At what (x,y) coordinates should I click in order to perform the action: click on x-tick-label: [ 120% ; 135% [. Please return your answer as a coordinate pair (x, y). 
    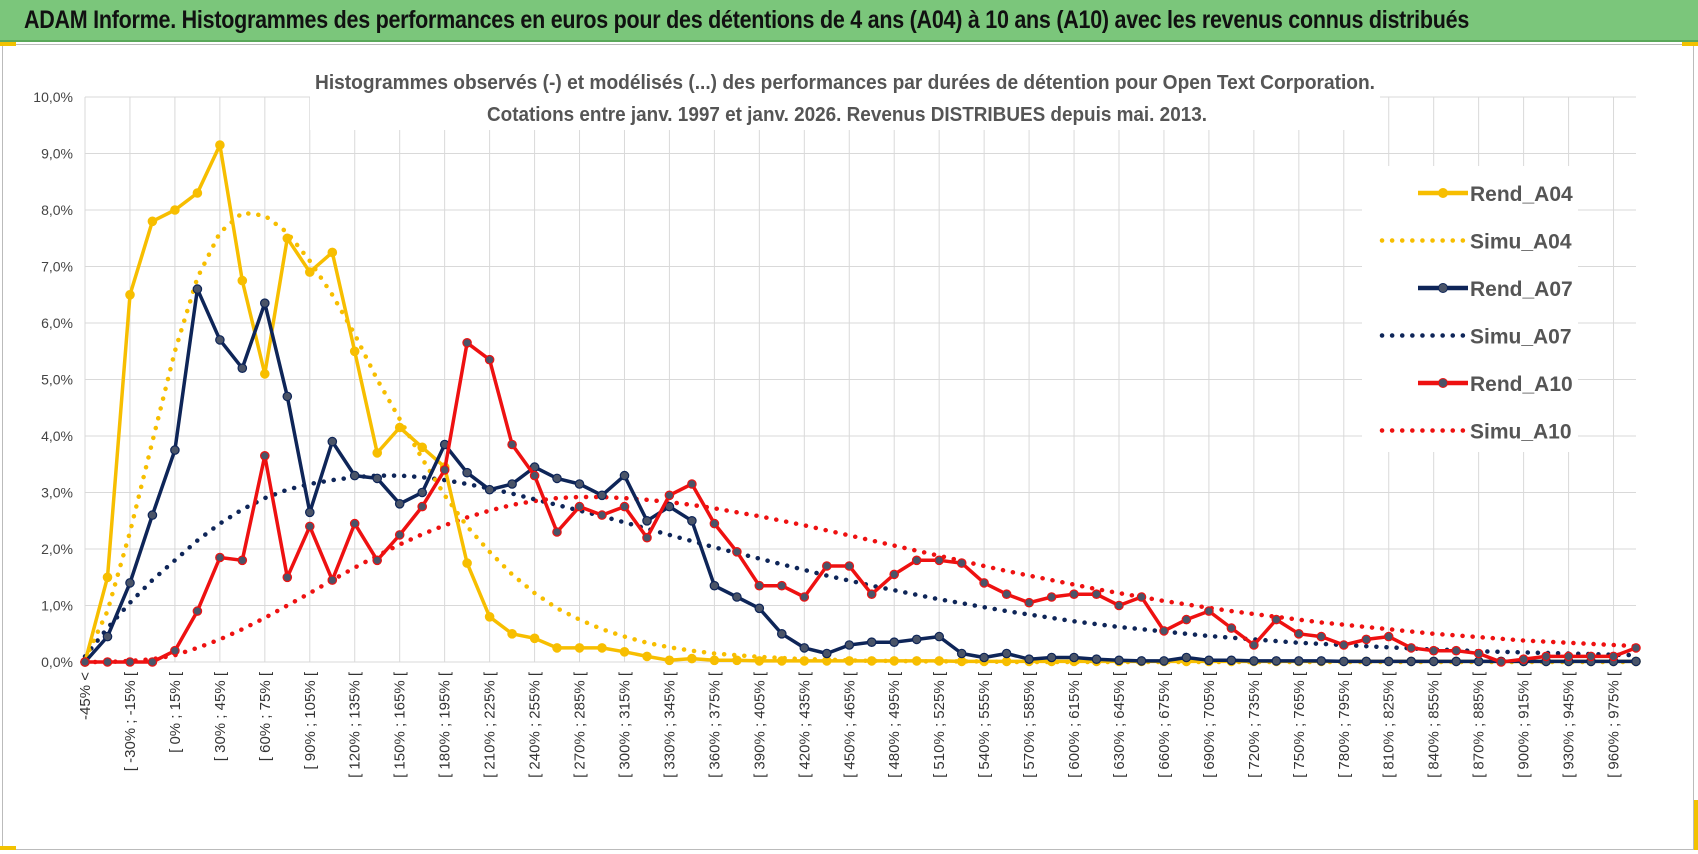
    Looking at the image, I should click on (355, 724).